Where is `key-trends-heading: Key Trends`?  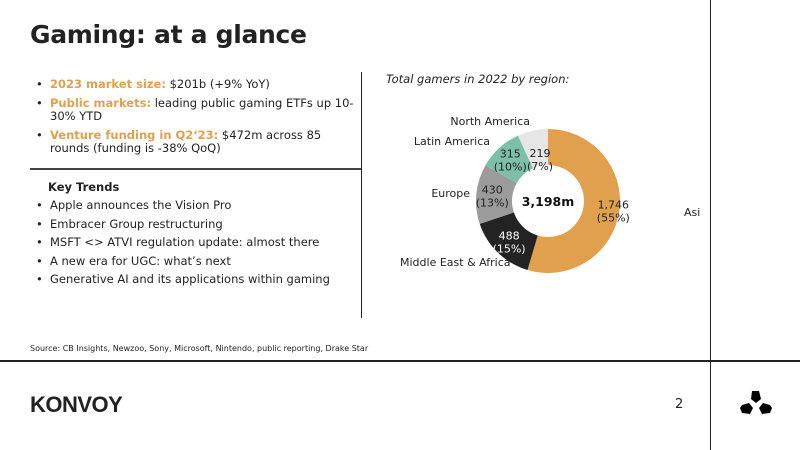 key-trends-heading: Key Trends is located at coordinates (84, 187).